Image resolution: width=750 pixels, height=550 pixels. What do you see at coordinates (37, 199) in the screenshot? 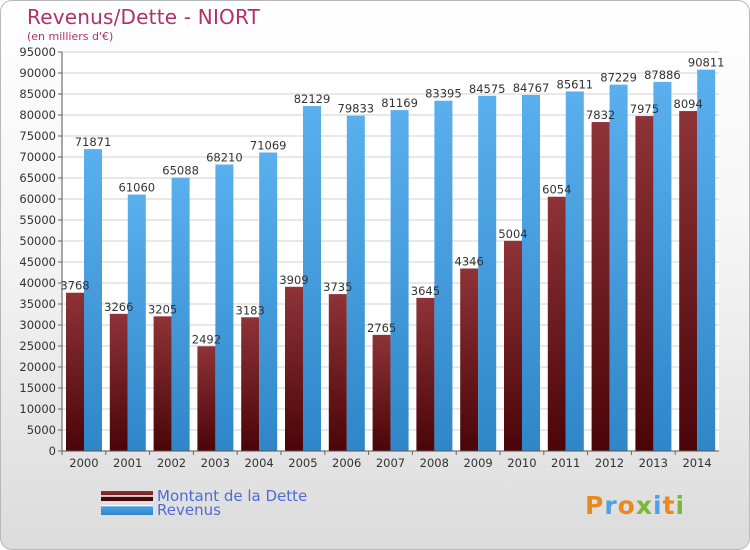
I see `y-tick-label: 60000` at bounding box center [37, 199].